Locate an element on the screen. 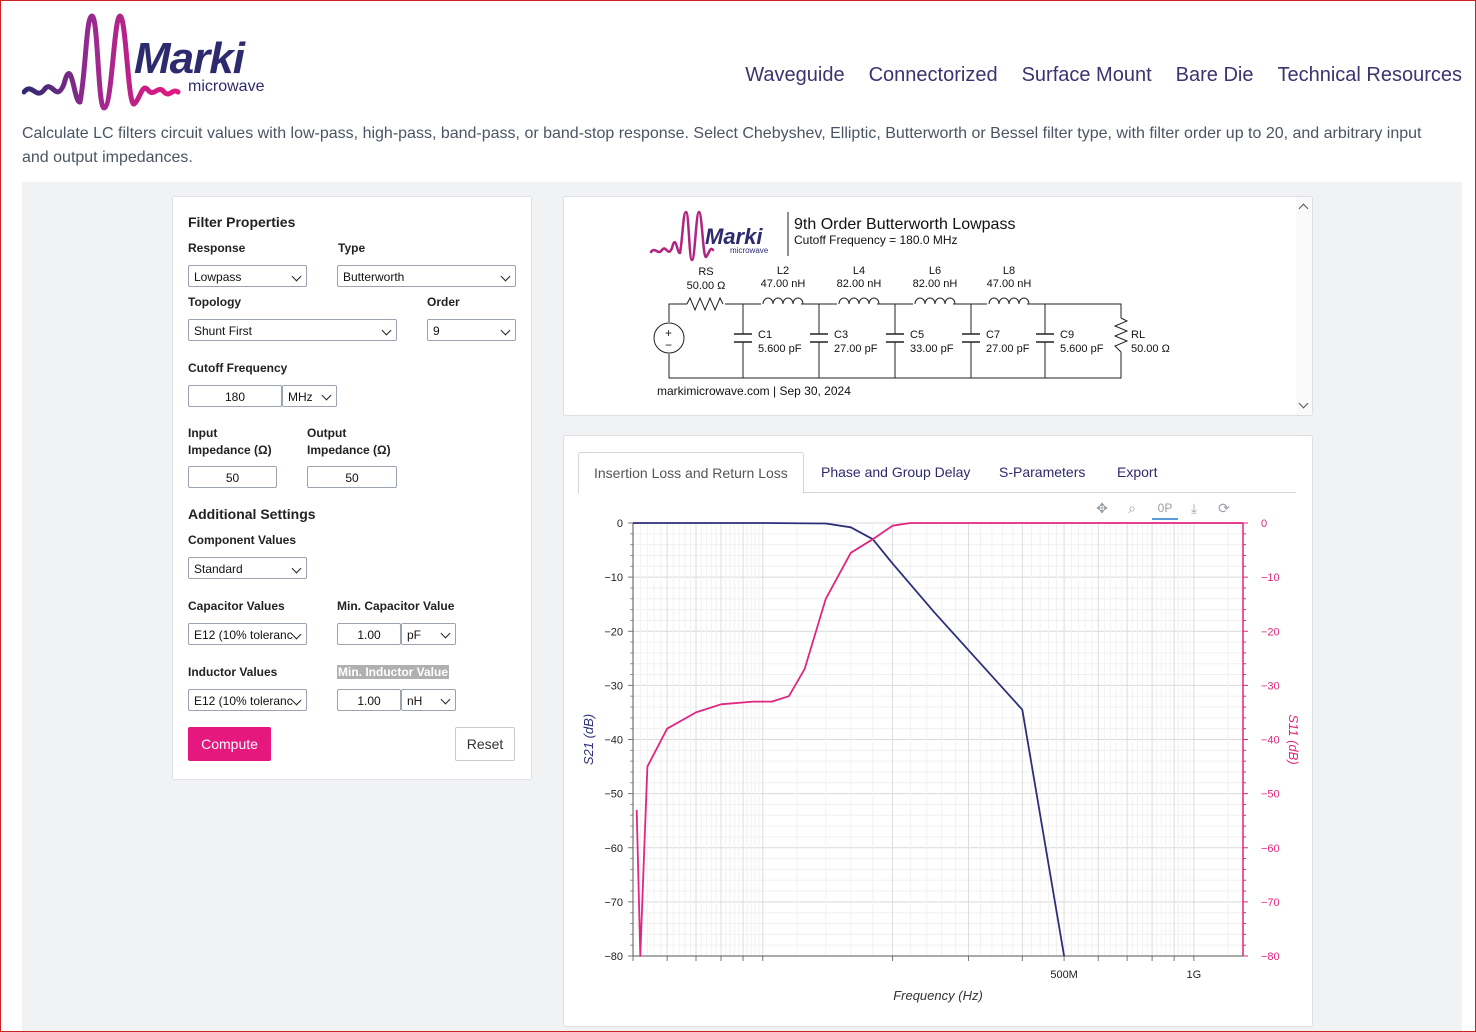 This screenshot has width=1476, height=1032. reset-icon: ⟳ is located at coordinates (1224, 508).